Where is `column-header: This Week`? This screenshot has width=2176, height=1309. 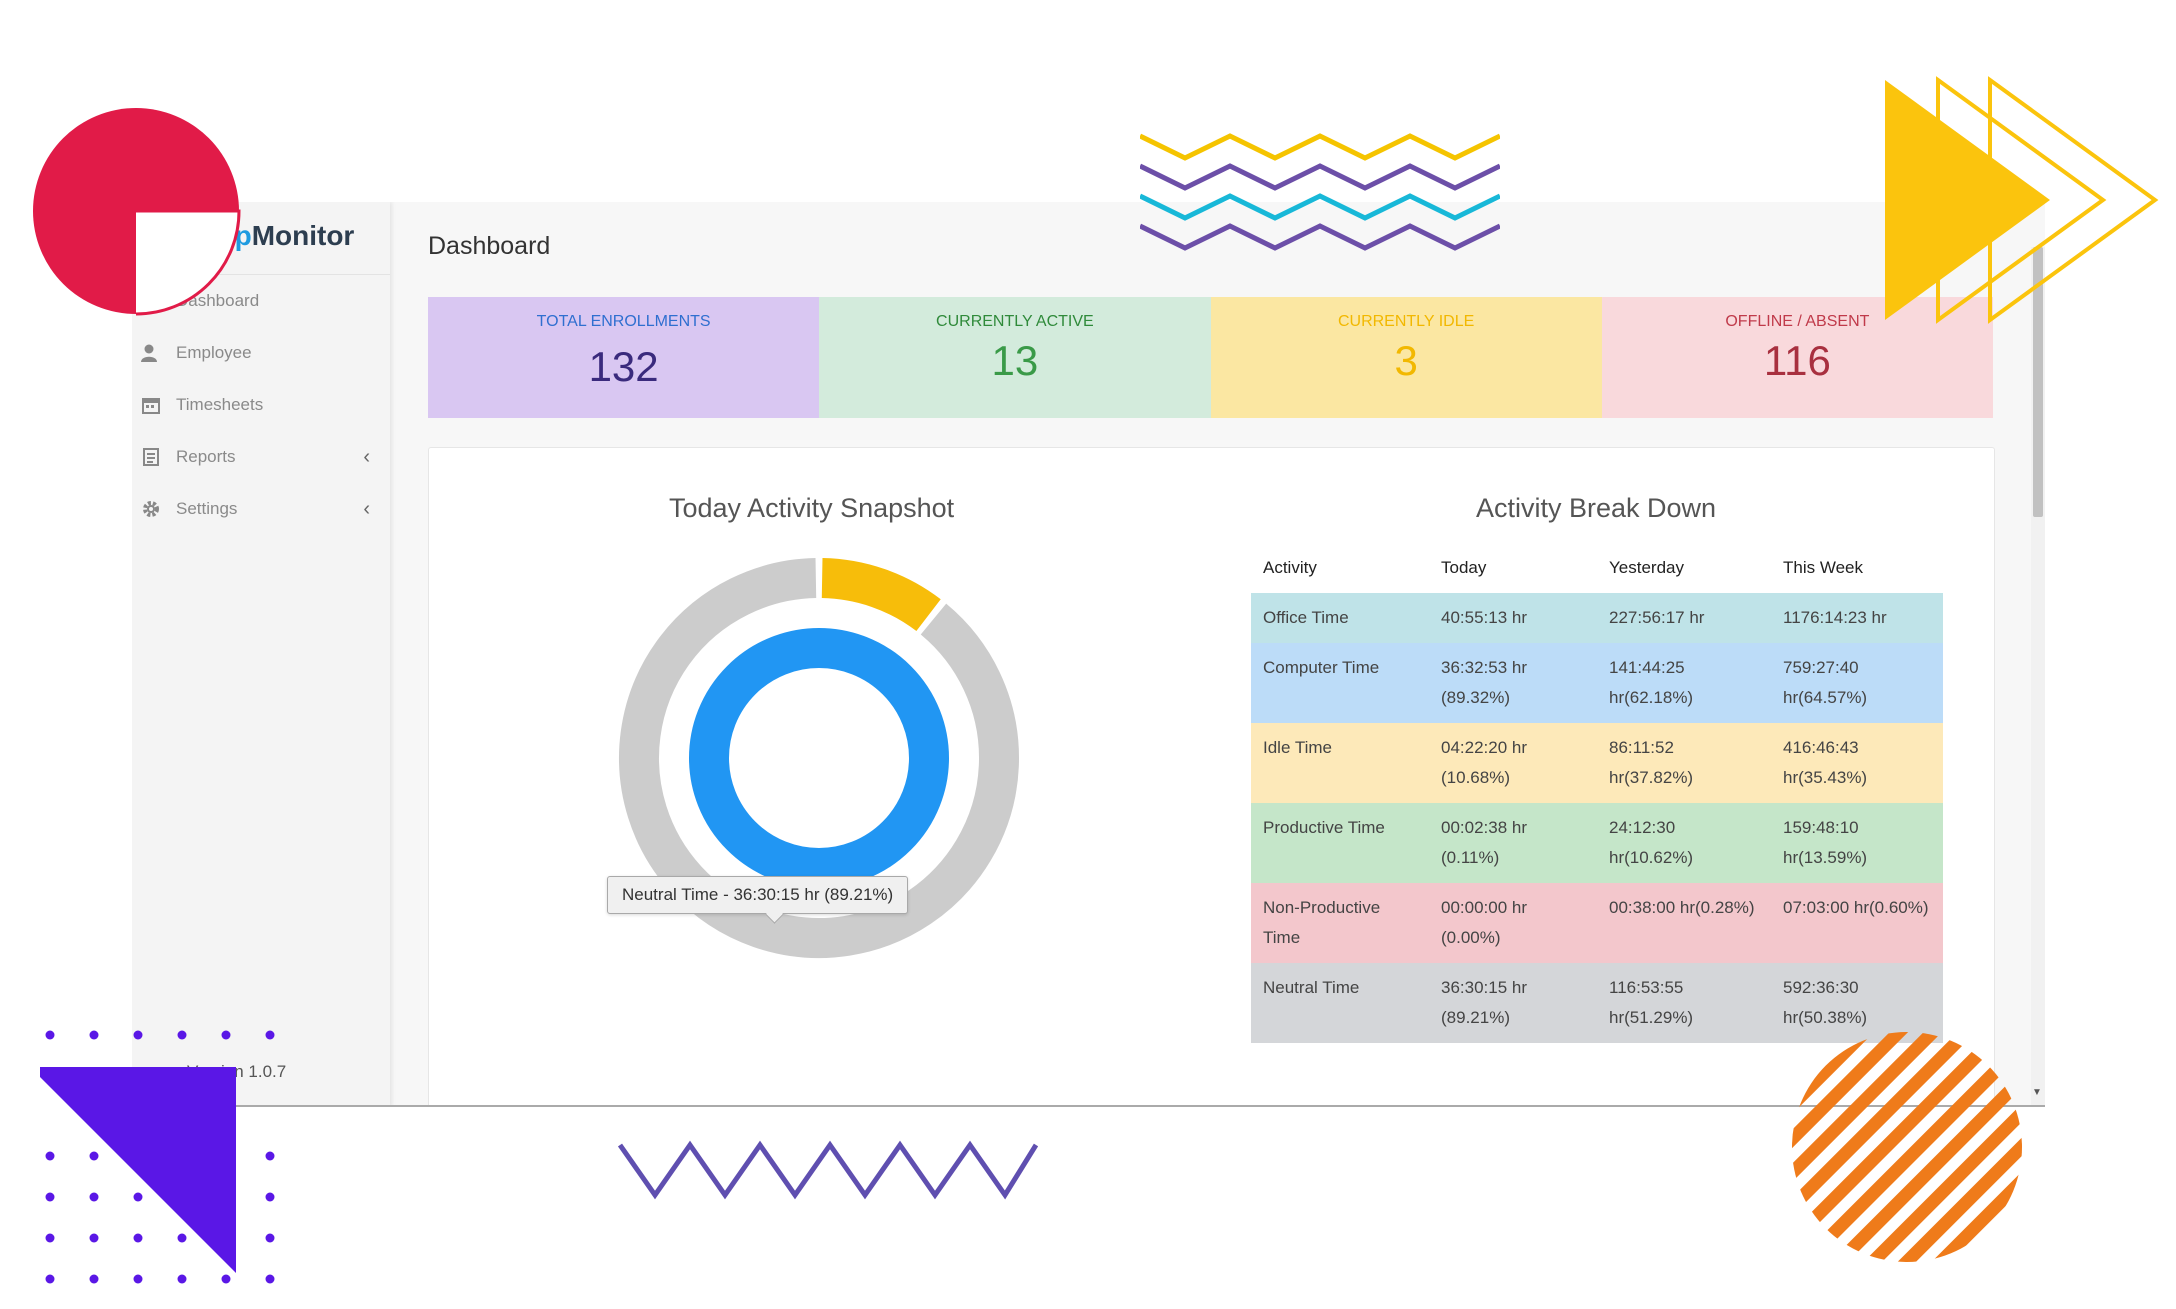
column-header: This Week is located at coordinates (1823, 567).